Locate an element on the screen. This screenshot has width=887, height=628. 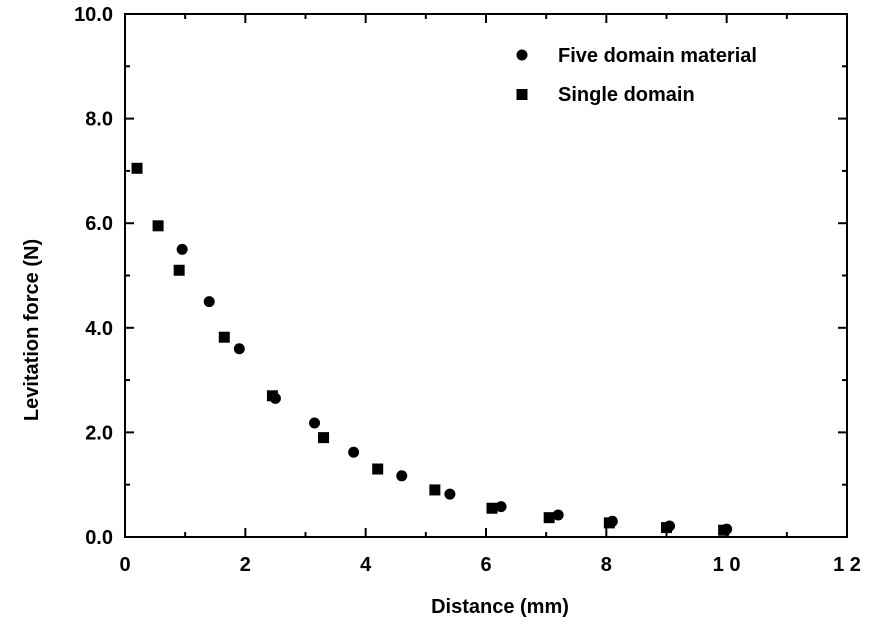
x-axis-title: Distance (mm) is located at coordinates (500, 607).